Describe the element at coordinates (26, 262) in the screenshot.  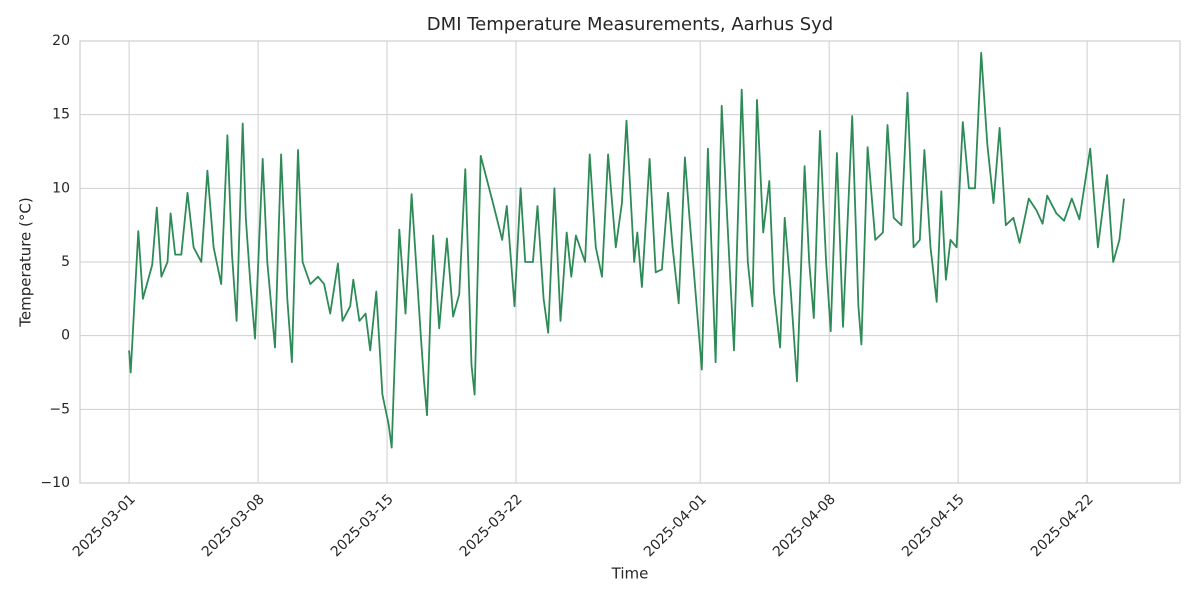
I see `y-axis-label: Temperature (°C)` at that location.